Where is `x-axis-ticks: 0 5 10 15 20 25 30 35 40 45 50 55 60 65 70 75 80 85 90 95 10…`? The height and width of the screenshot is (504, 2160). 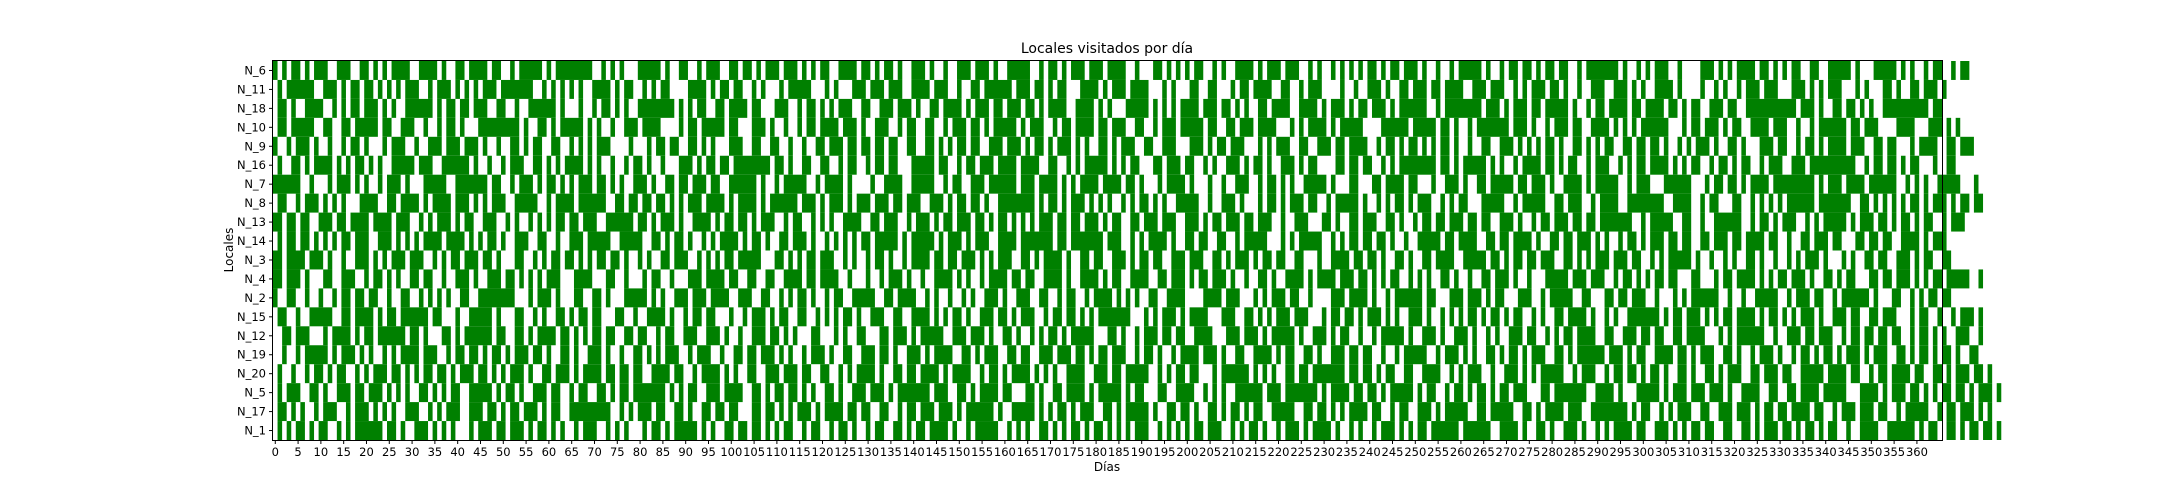 x-axis-ticks: 0 5 10 15 20 25 30 35 40 45 50 55 60 65 70 75 80 85 90 95 10… is located at coordinates (1100, 449).